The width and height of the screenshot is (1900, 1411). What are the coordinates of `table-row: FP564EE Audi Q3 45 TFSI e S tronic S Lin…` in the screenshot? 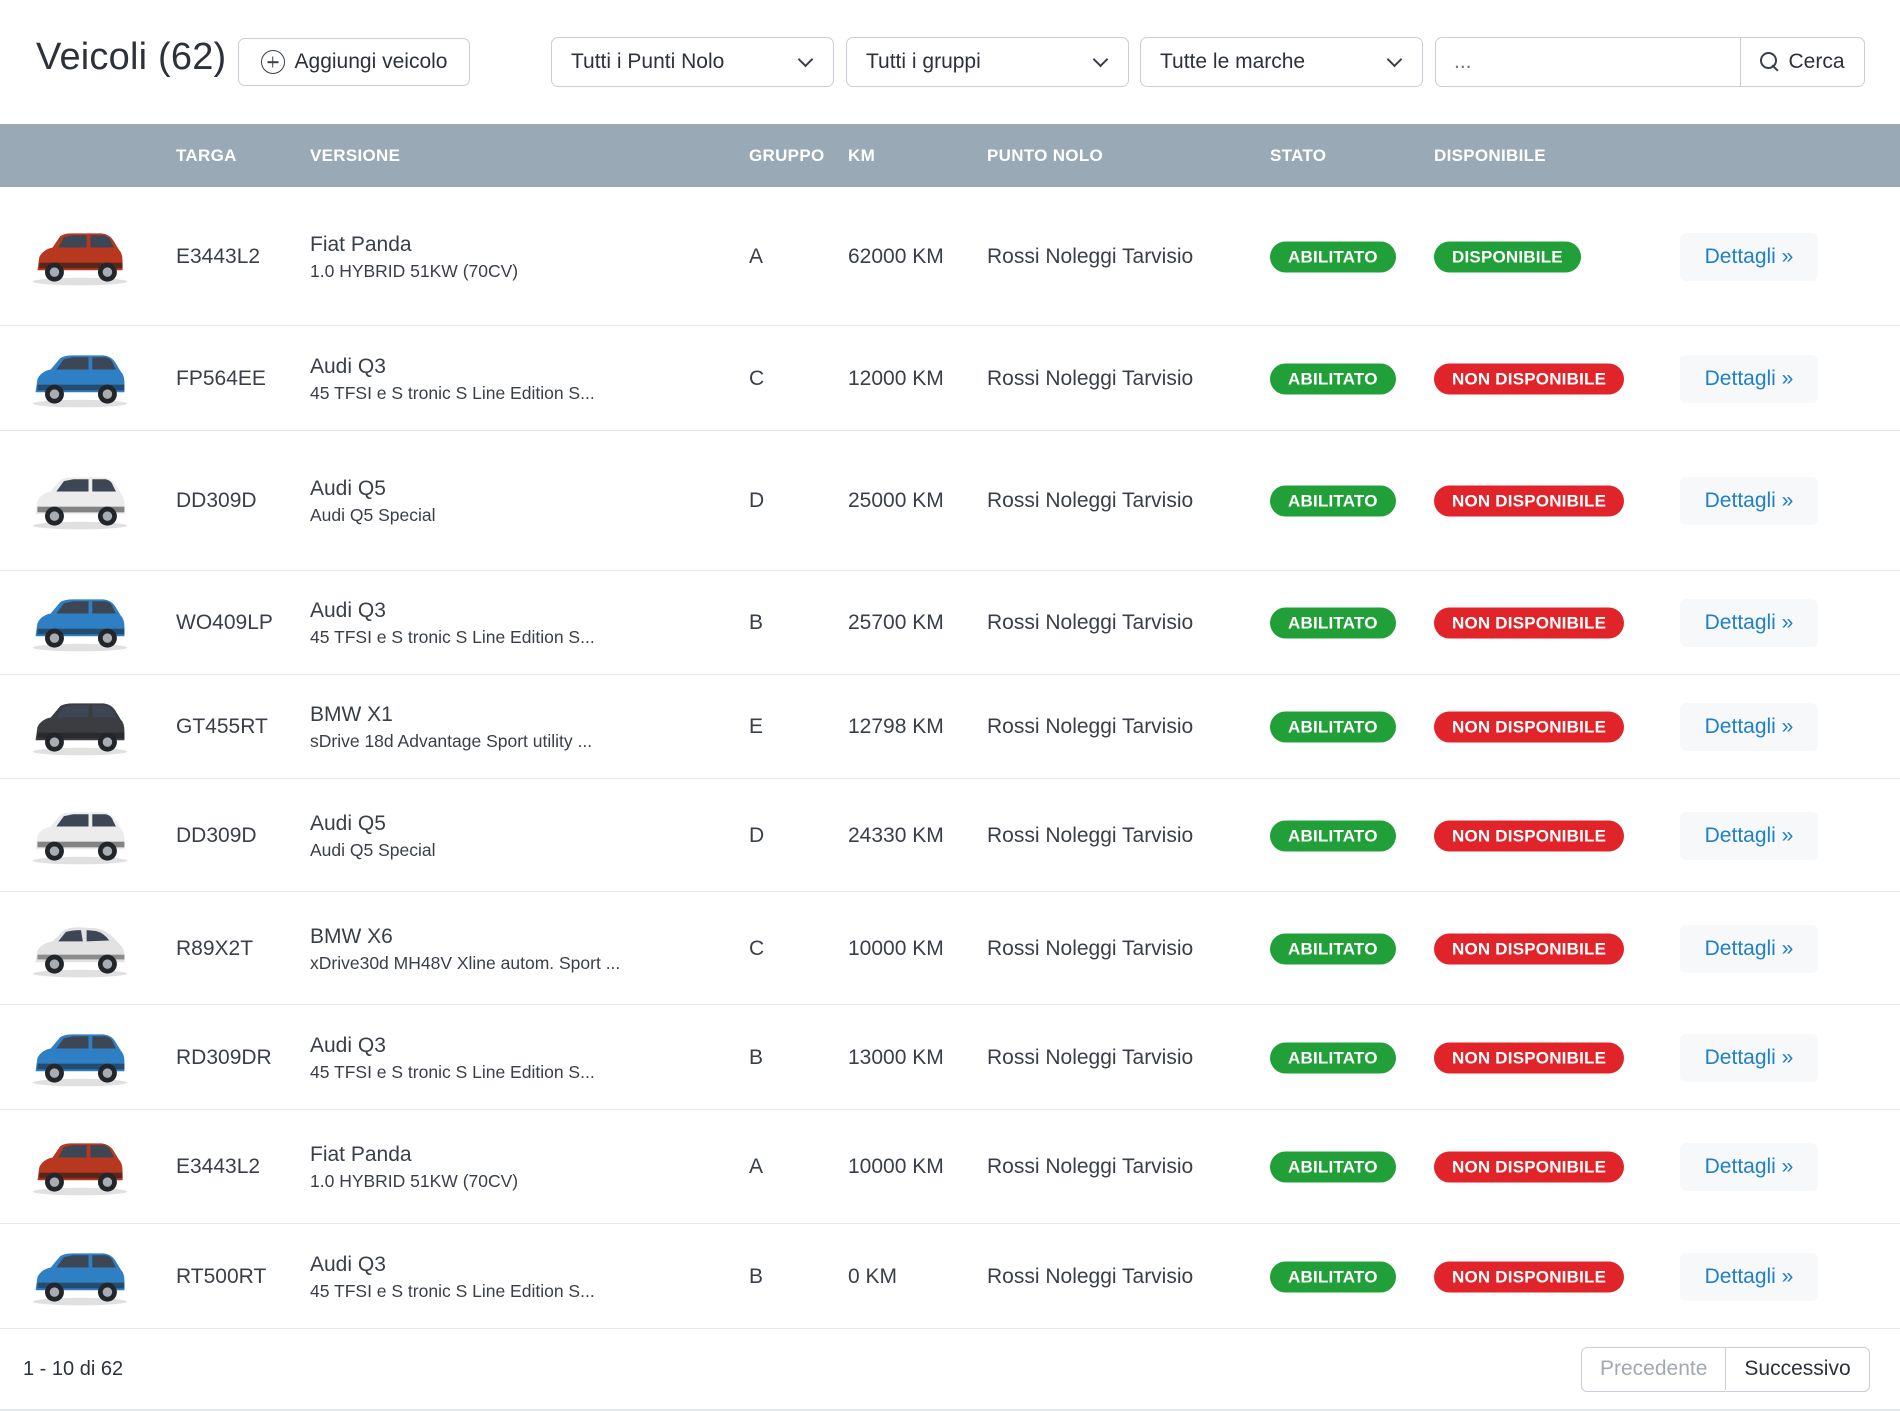 It's located at (950, 378).